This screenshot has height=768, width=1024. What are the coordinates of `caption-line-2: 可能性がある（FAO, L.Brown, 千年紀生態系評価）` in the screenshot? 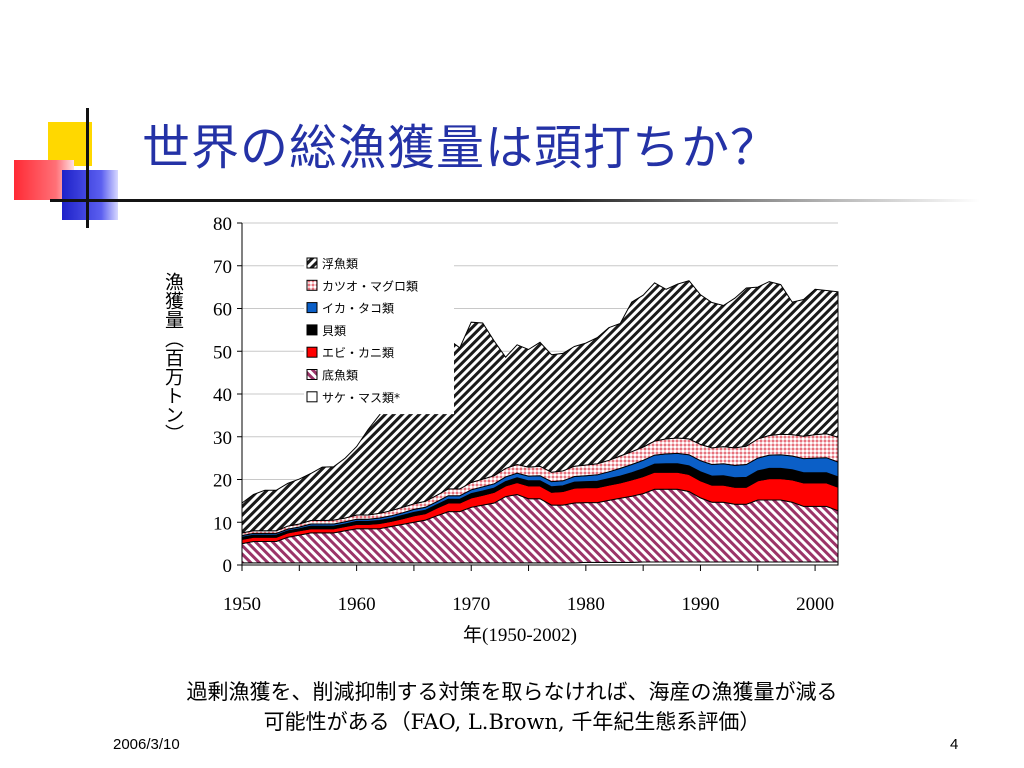 It's located at (512, 722).